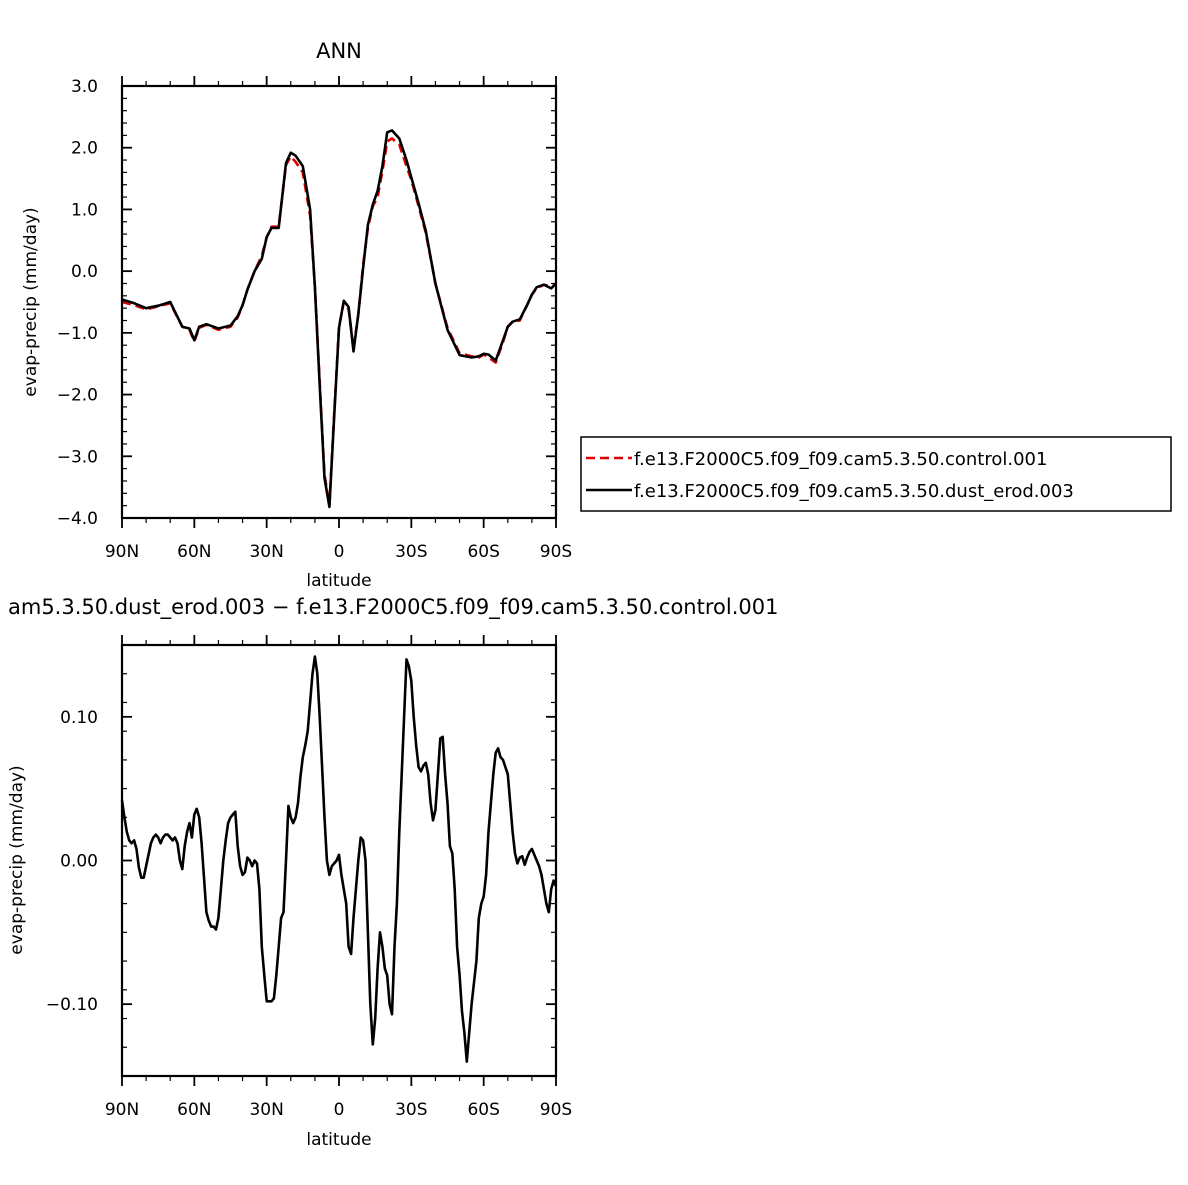  What do you see at coordinates (339, 51) in the screenshot?
I see `top-chart-title: ANN` at bounding box center [339, 51].